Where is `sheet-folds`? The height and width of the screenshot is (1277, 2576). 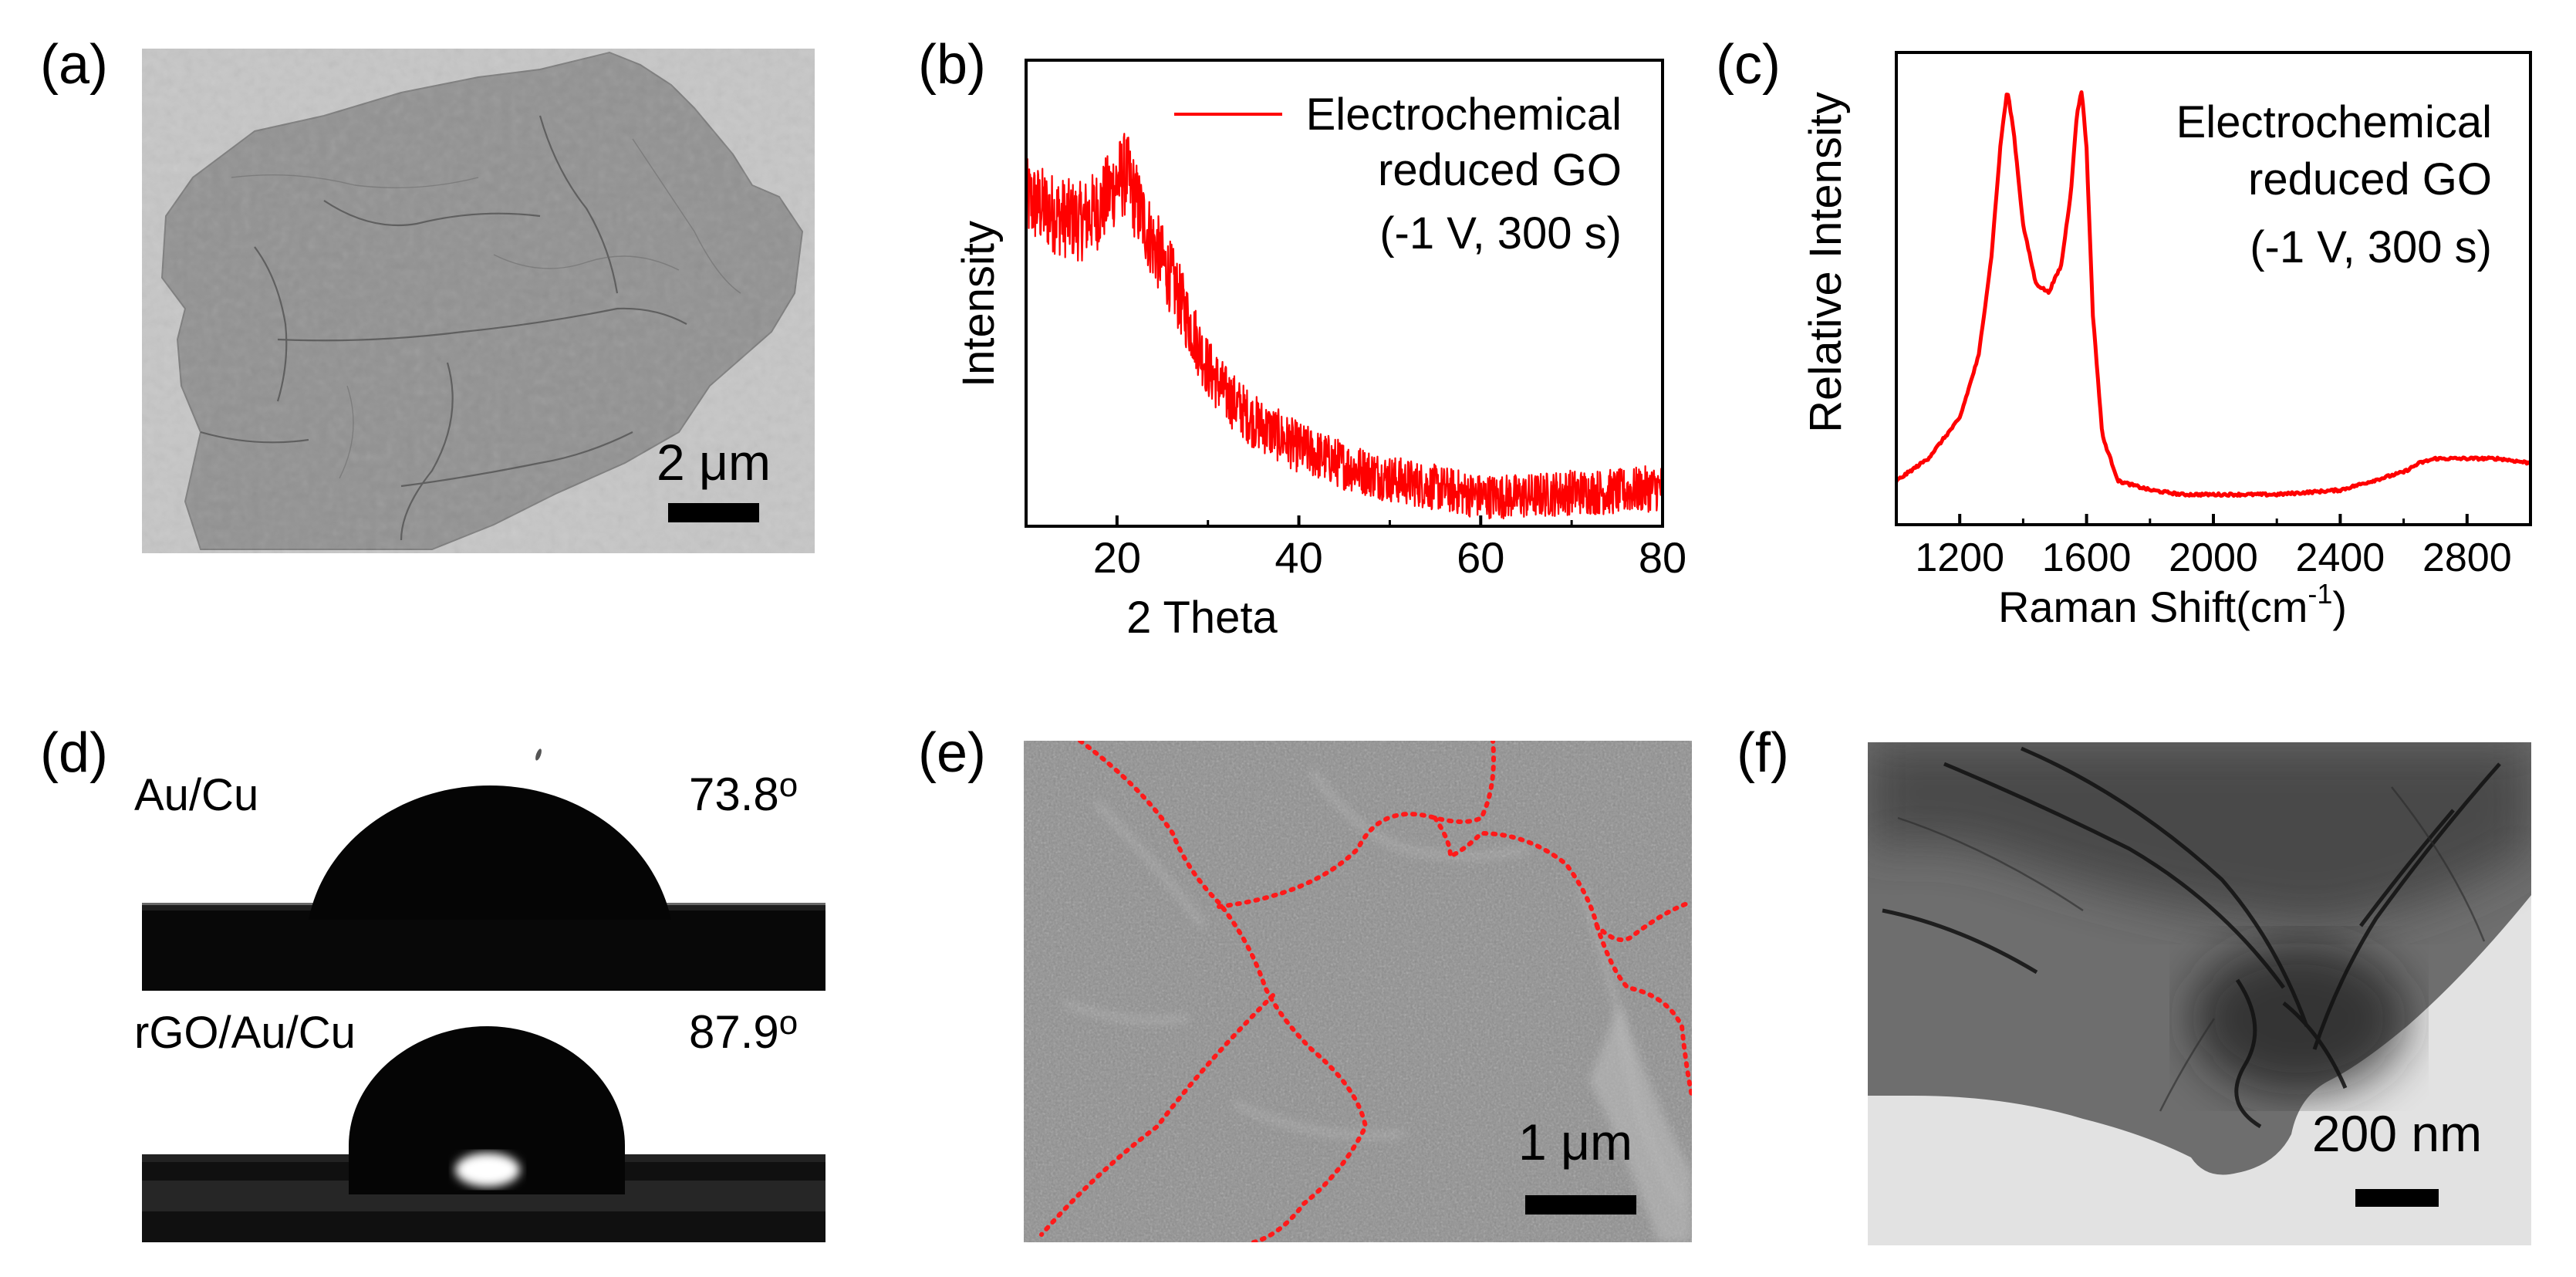 sheet-folds is located at coordinates (2191, 938).